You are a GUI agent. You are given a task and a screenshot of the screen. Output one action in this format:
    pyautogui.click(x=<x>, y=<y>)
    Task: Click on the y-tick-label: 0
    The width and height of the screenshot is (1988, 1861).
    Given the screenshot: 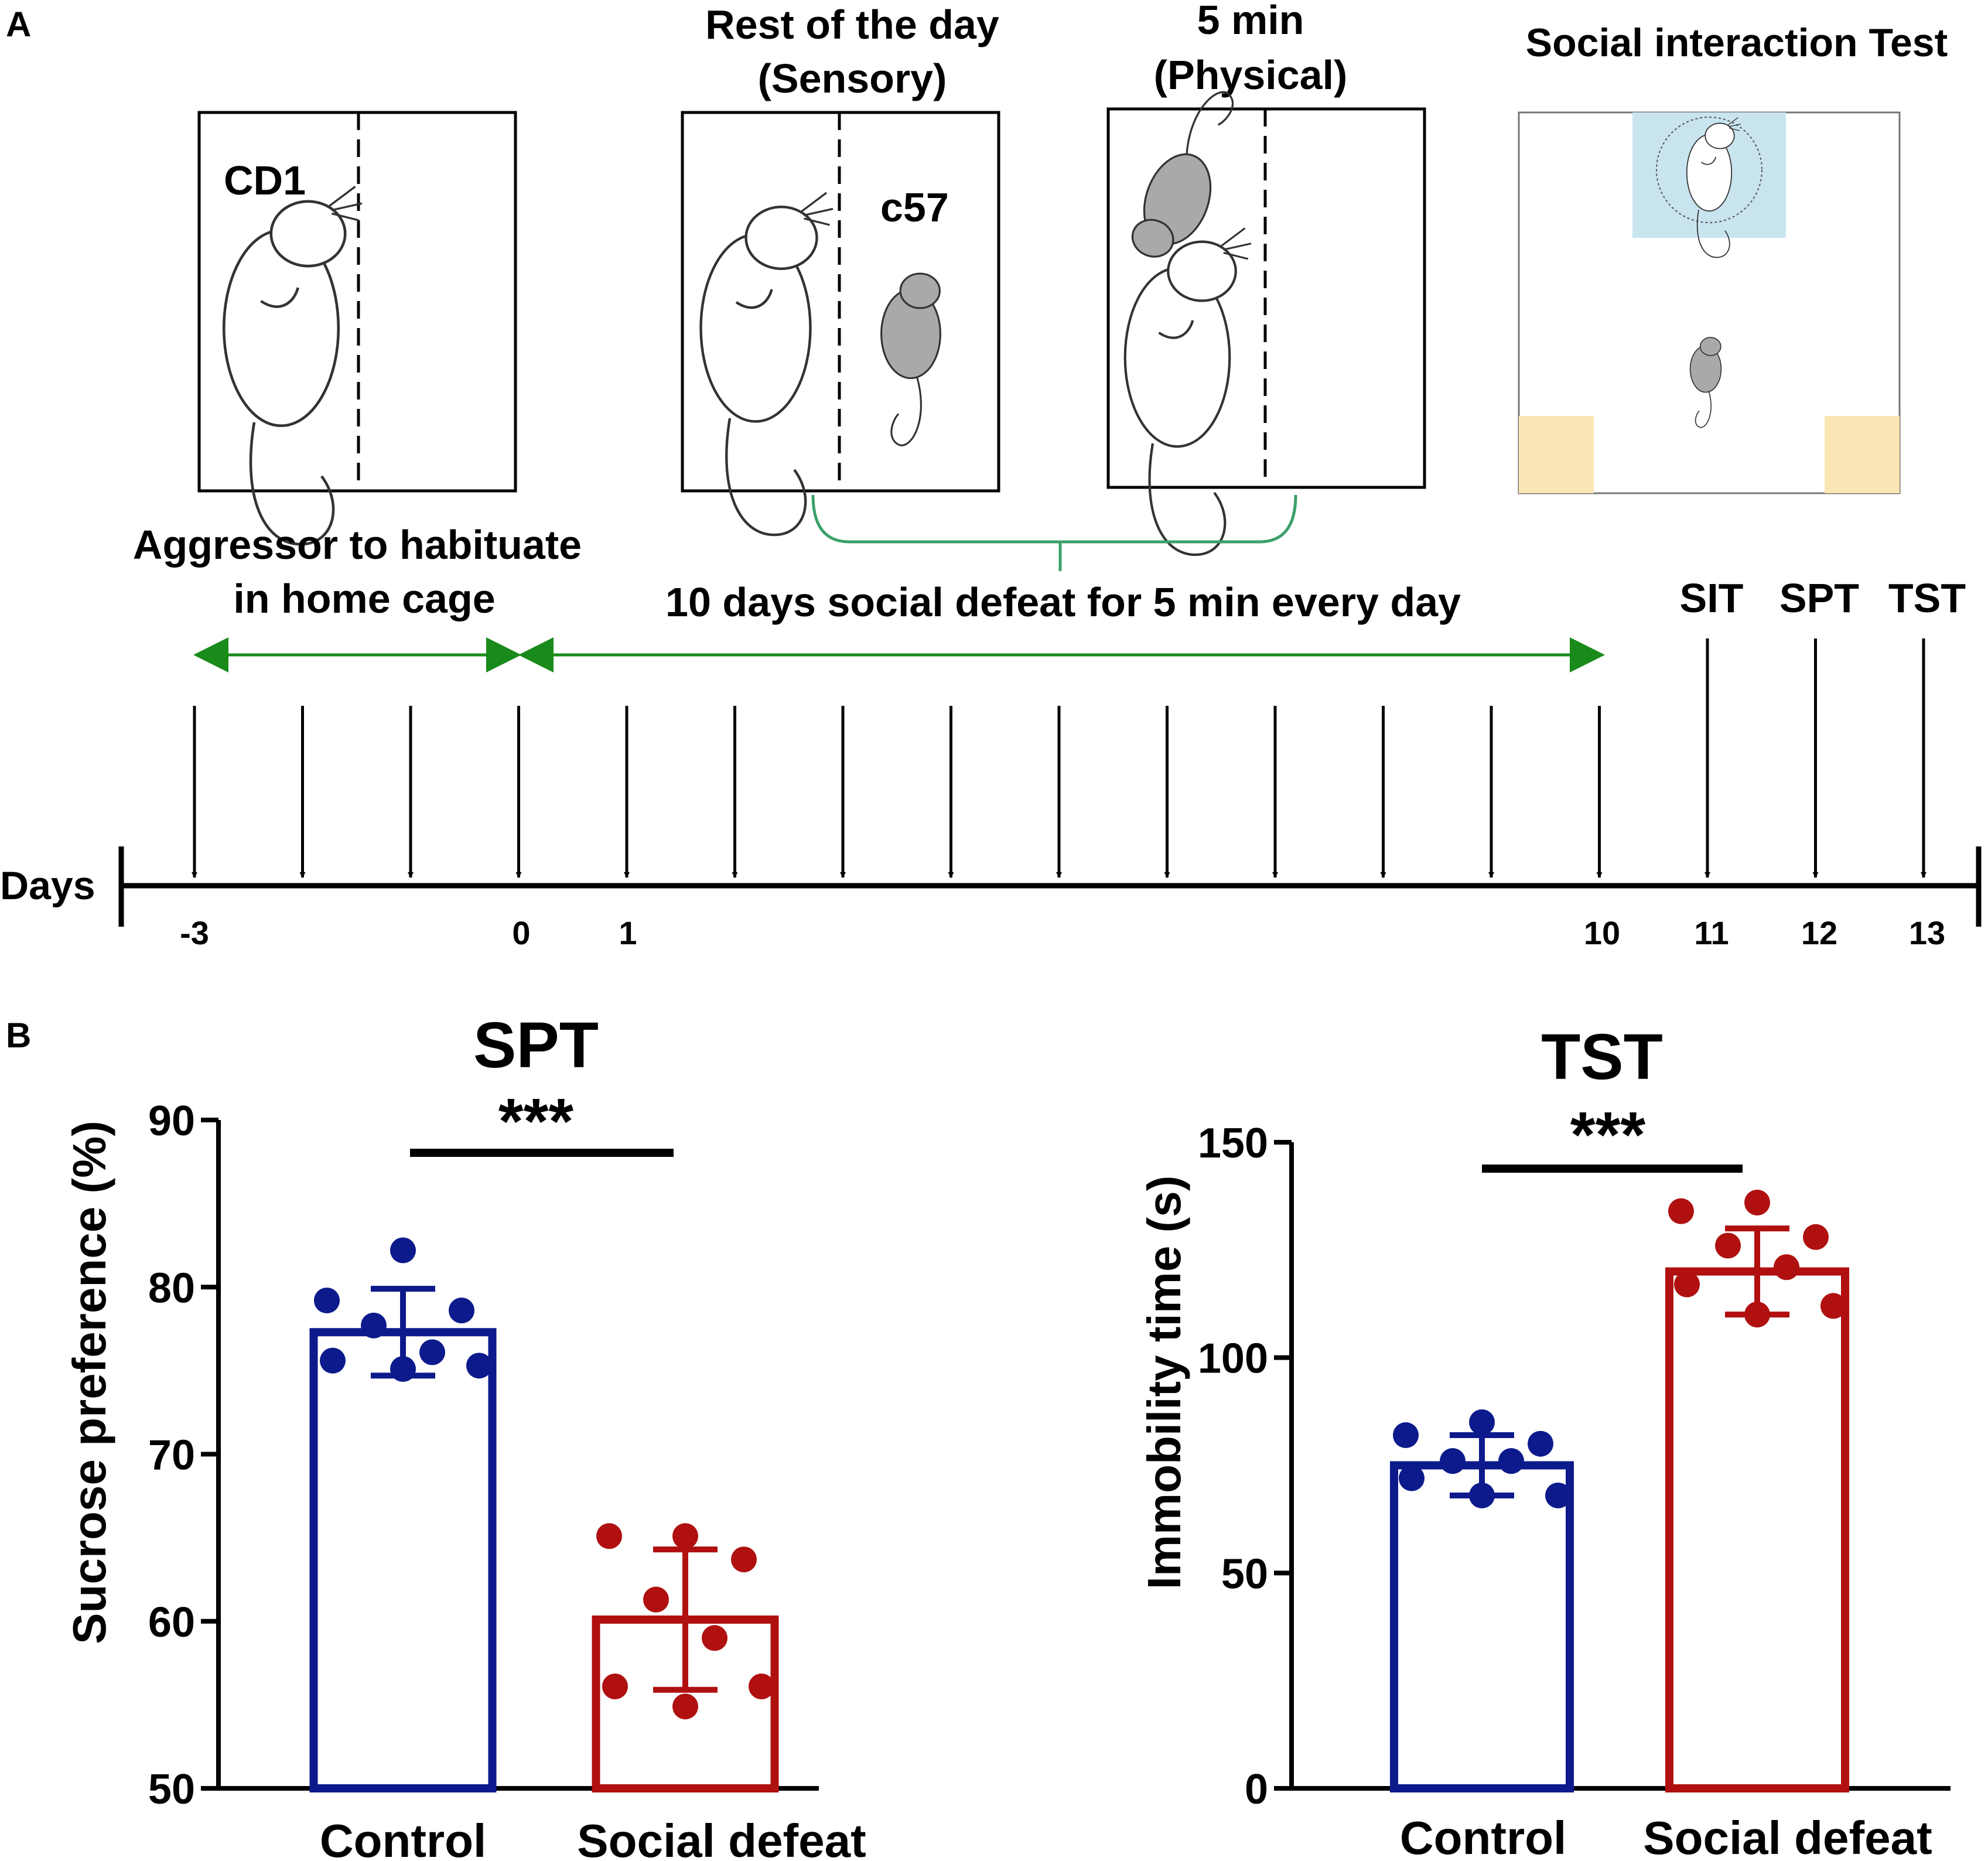 What is the action you would take?
    pyautogui.click(x=1256, y=1789)
    